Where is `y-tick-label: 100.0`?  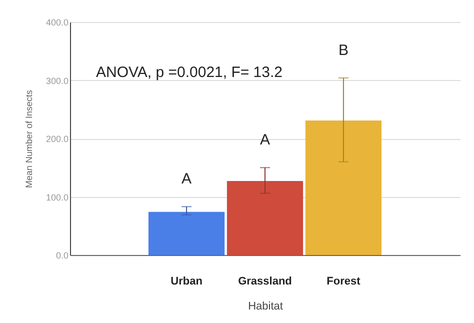 y-tick-label: 100.0 is located at coordinates (57, 197).